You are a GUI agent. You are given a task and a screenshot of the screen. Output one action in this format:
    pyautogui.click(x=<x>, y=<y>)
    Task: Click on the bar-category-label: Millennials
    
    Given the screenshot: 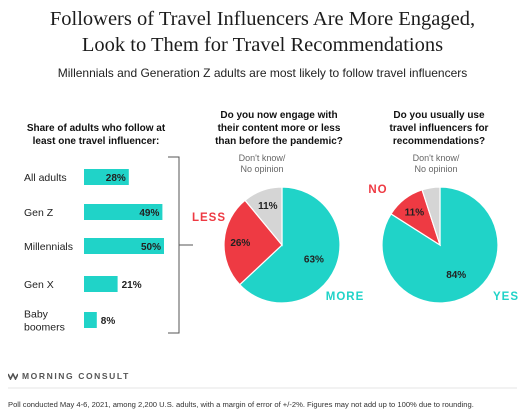 What is the action you would take?
    pyautogui.click(x=48, y=247)
    